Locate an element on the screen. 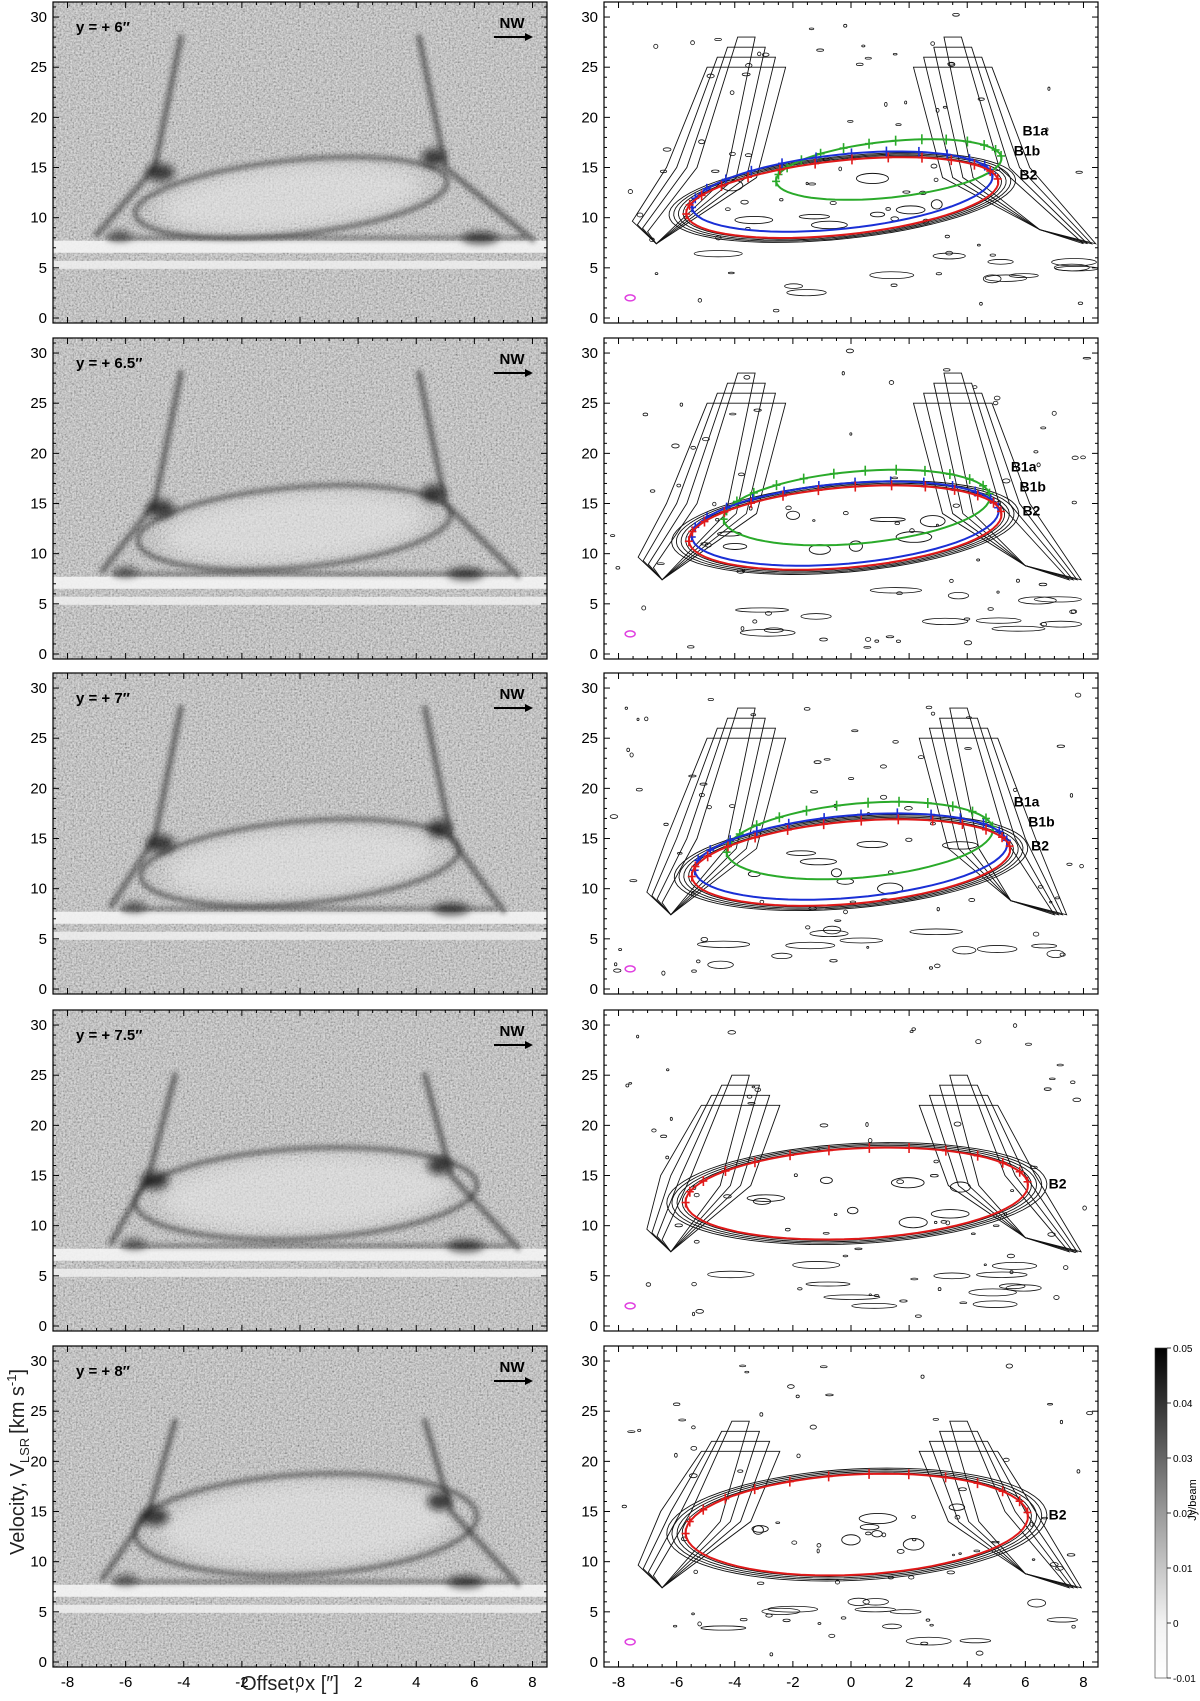  greyscale-panel: 0 5 10 15 20 25 30 y = + 6.5″ NW is located at coordinates (289, 500).